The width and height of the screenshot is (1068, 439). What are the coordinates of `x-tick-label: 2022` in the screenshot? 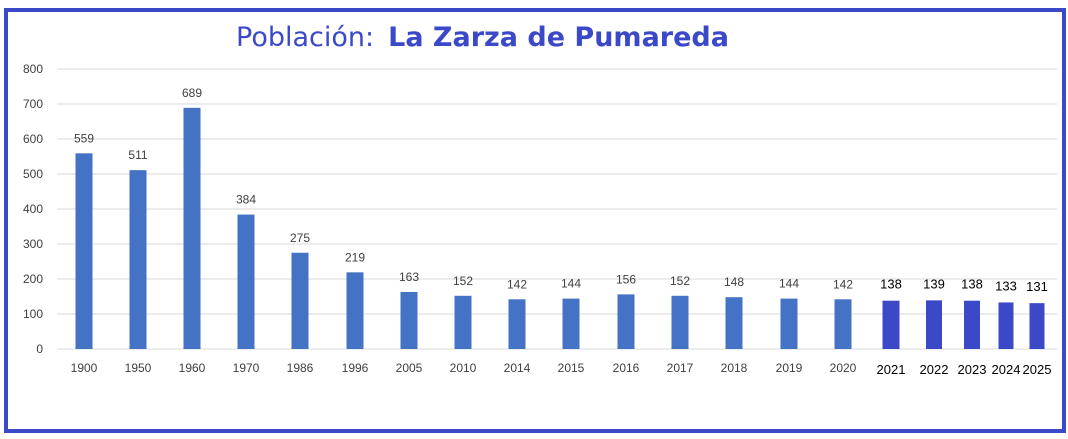 It's located at (934, 369).